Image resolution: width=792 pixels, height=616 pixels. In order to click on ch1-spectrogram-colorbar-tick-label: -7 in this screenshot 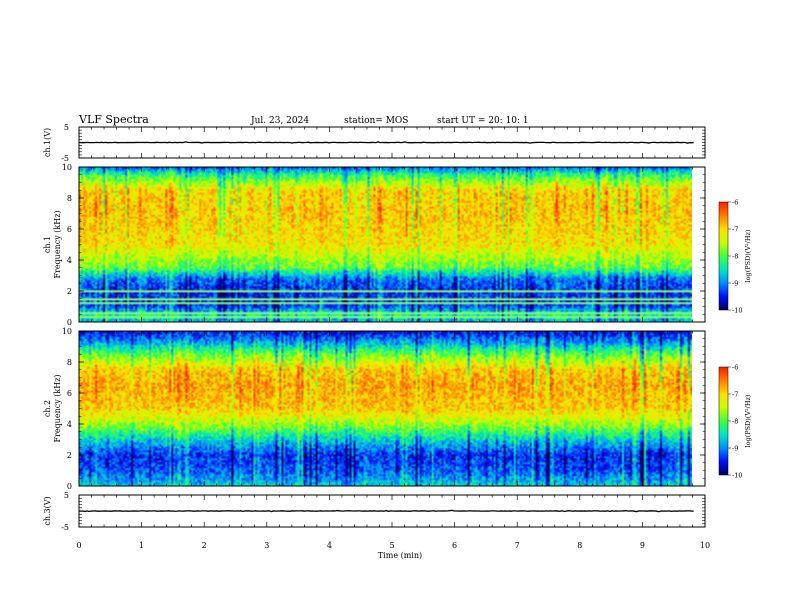, I will do `click(735, 230)`.